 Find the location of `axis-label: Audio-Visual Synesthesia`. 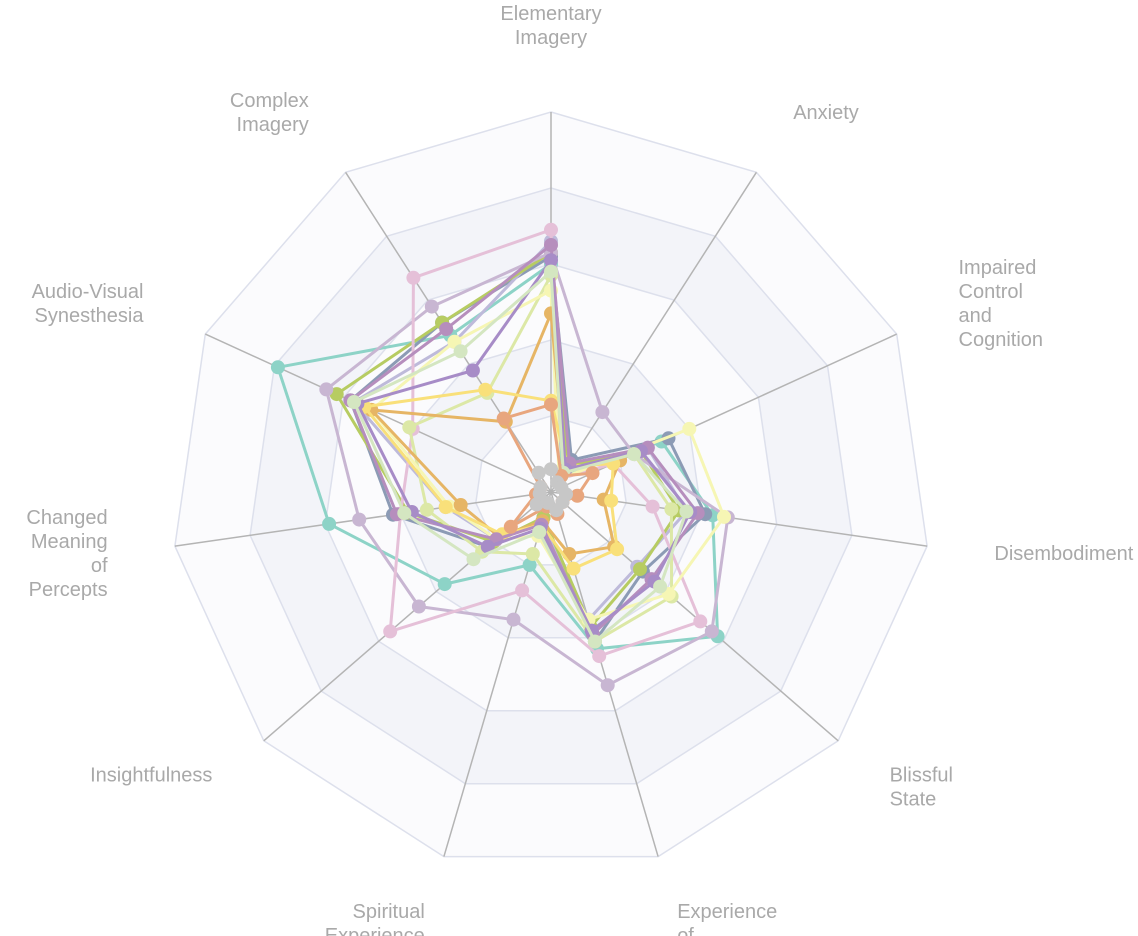

axis-label: Audio-Visual Synesthesia is located at coordinates (88, 304).